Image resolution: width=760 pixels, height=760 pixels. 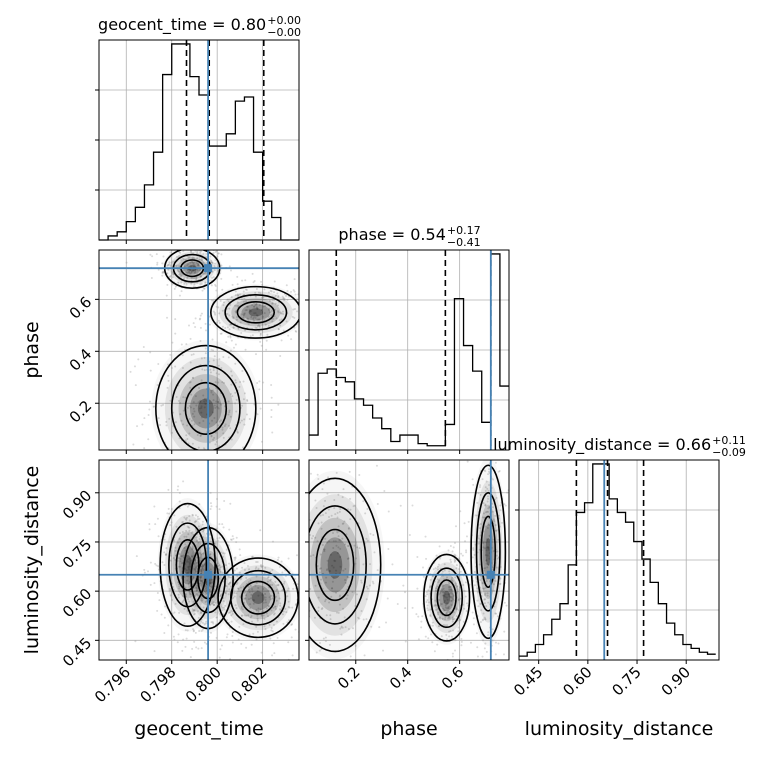 What do you see at coordinates (157, 684) in the screenshot?
I see `tick-label-x: 0.798` at bounding box center [157, 684].